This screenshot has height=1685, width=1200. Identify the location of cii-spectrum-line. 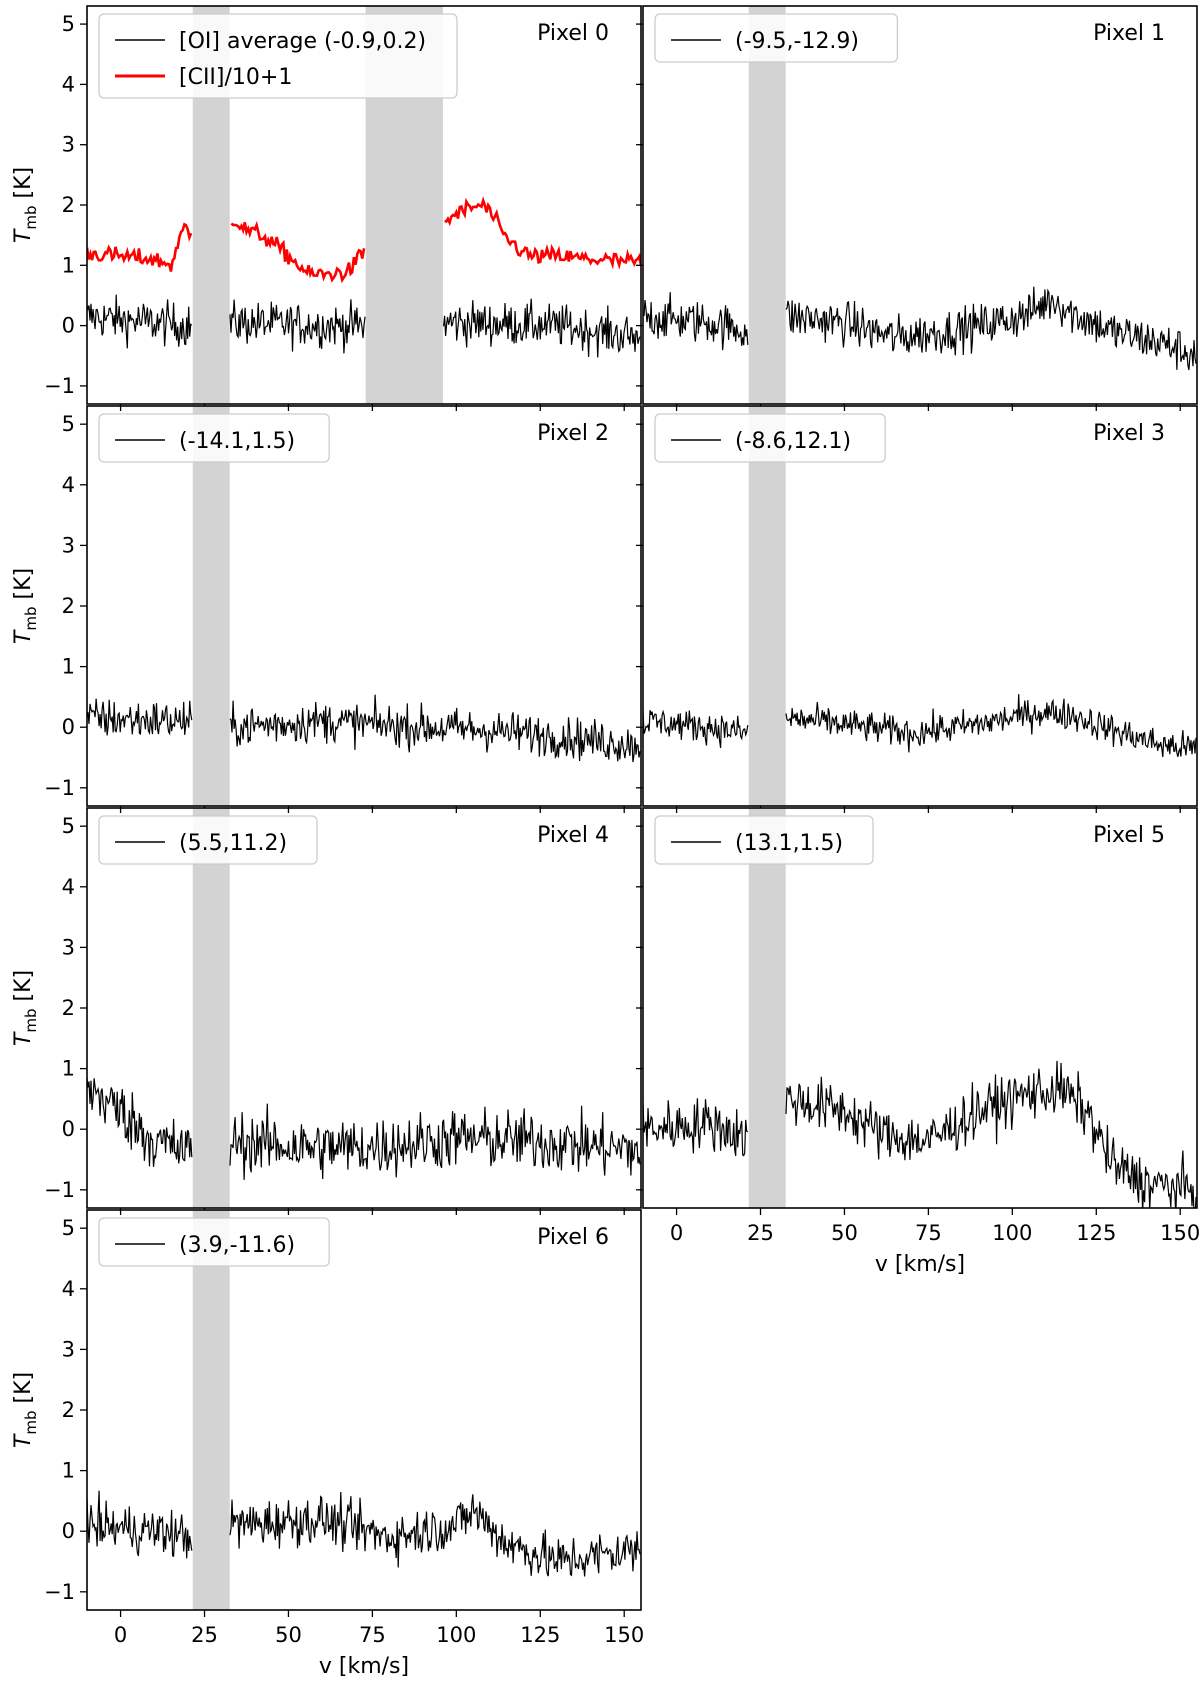
(364, 240).